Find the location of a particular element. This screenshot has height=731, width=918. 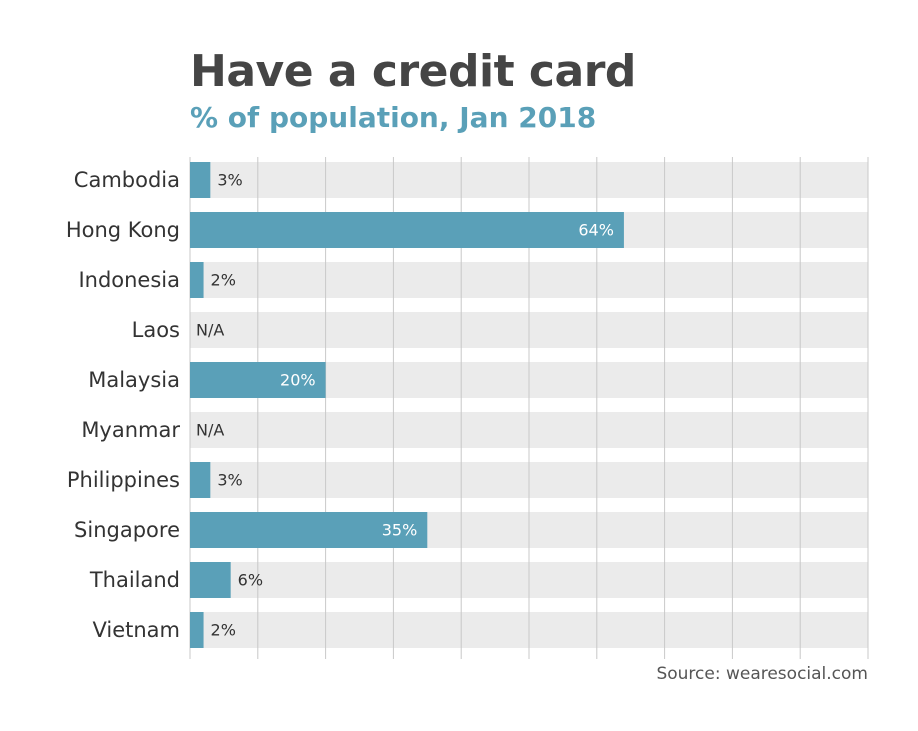

category-label: Myanmar is located at coordinates (130, 430).